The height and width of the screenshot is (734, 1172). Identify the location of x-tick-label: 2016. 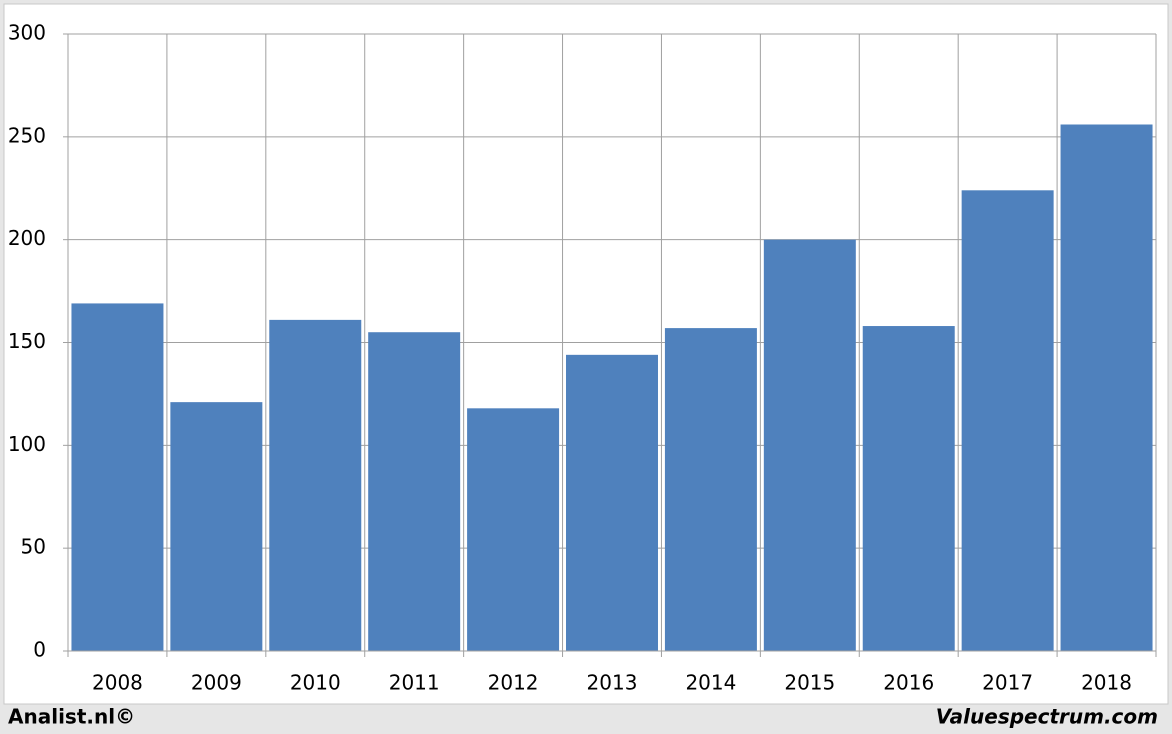
(908, 683).